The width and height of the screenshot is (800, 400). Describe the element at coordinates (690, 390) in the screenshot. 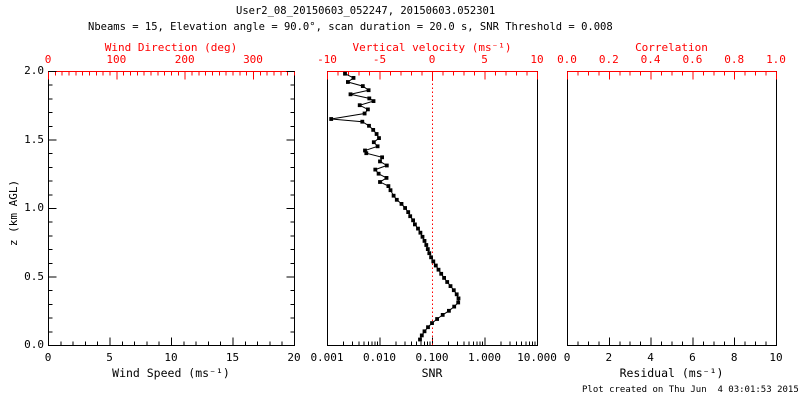

I see `plot-created-timestamp: Plot created on Thu Jun 4 03:01:53 2015` at that location.